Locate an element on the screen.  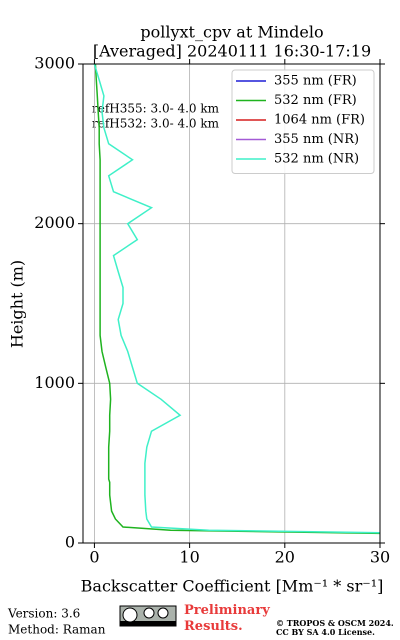
legend-label: 532 nm (FR) is located at coordinates (315, 100).